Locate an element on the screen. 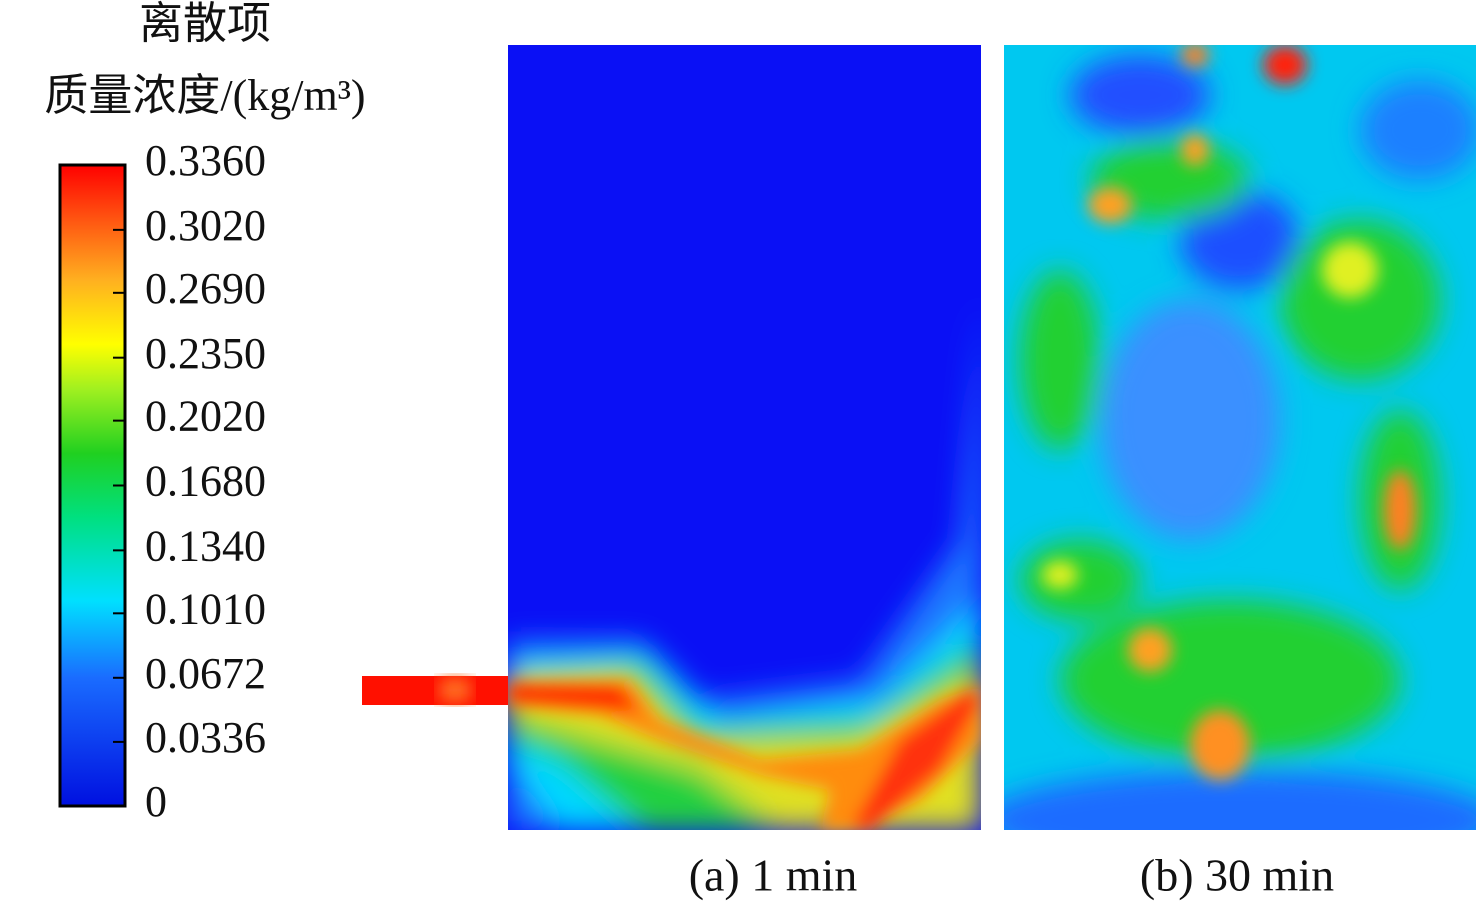  tick-label: 0 is located at coordinates (156, 801).